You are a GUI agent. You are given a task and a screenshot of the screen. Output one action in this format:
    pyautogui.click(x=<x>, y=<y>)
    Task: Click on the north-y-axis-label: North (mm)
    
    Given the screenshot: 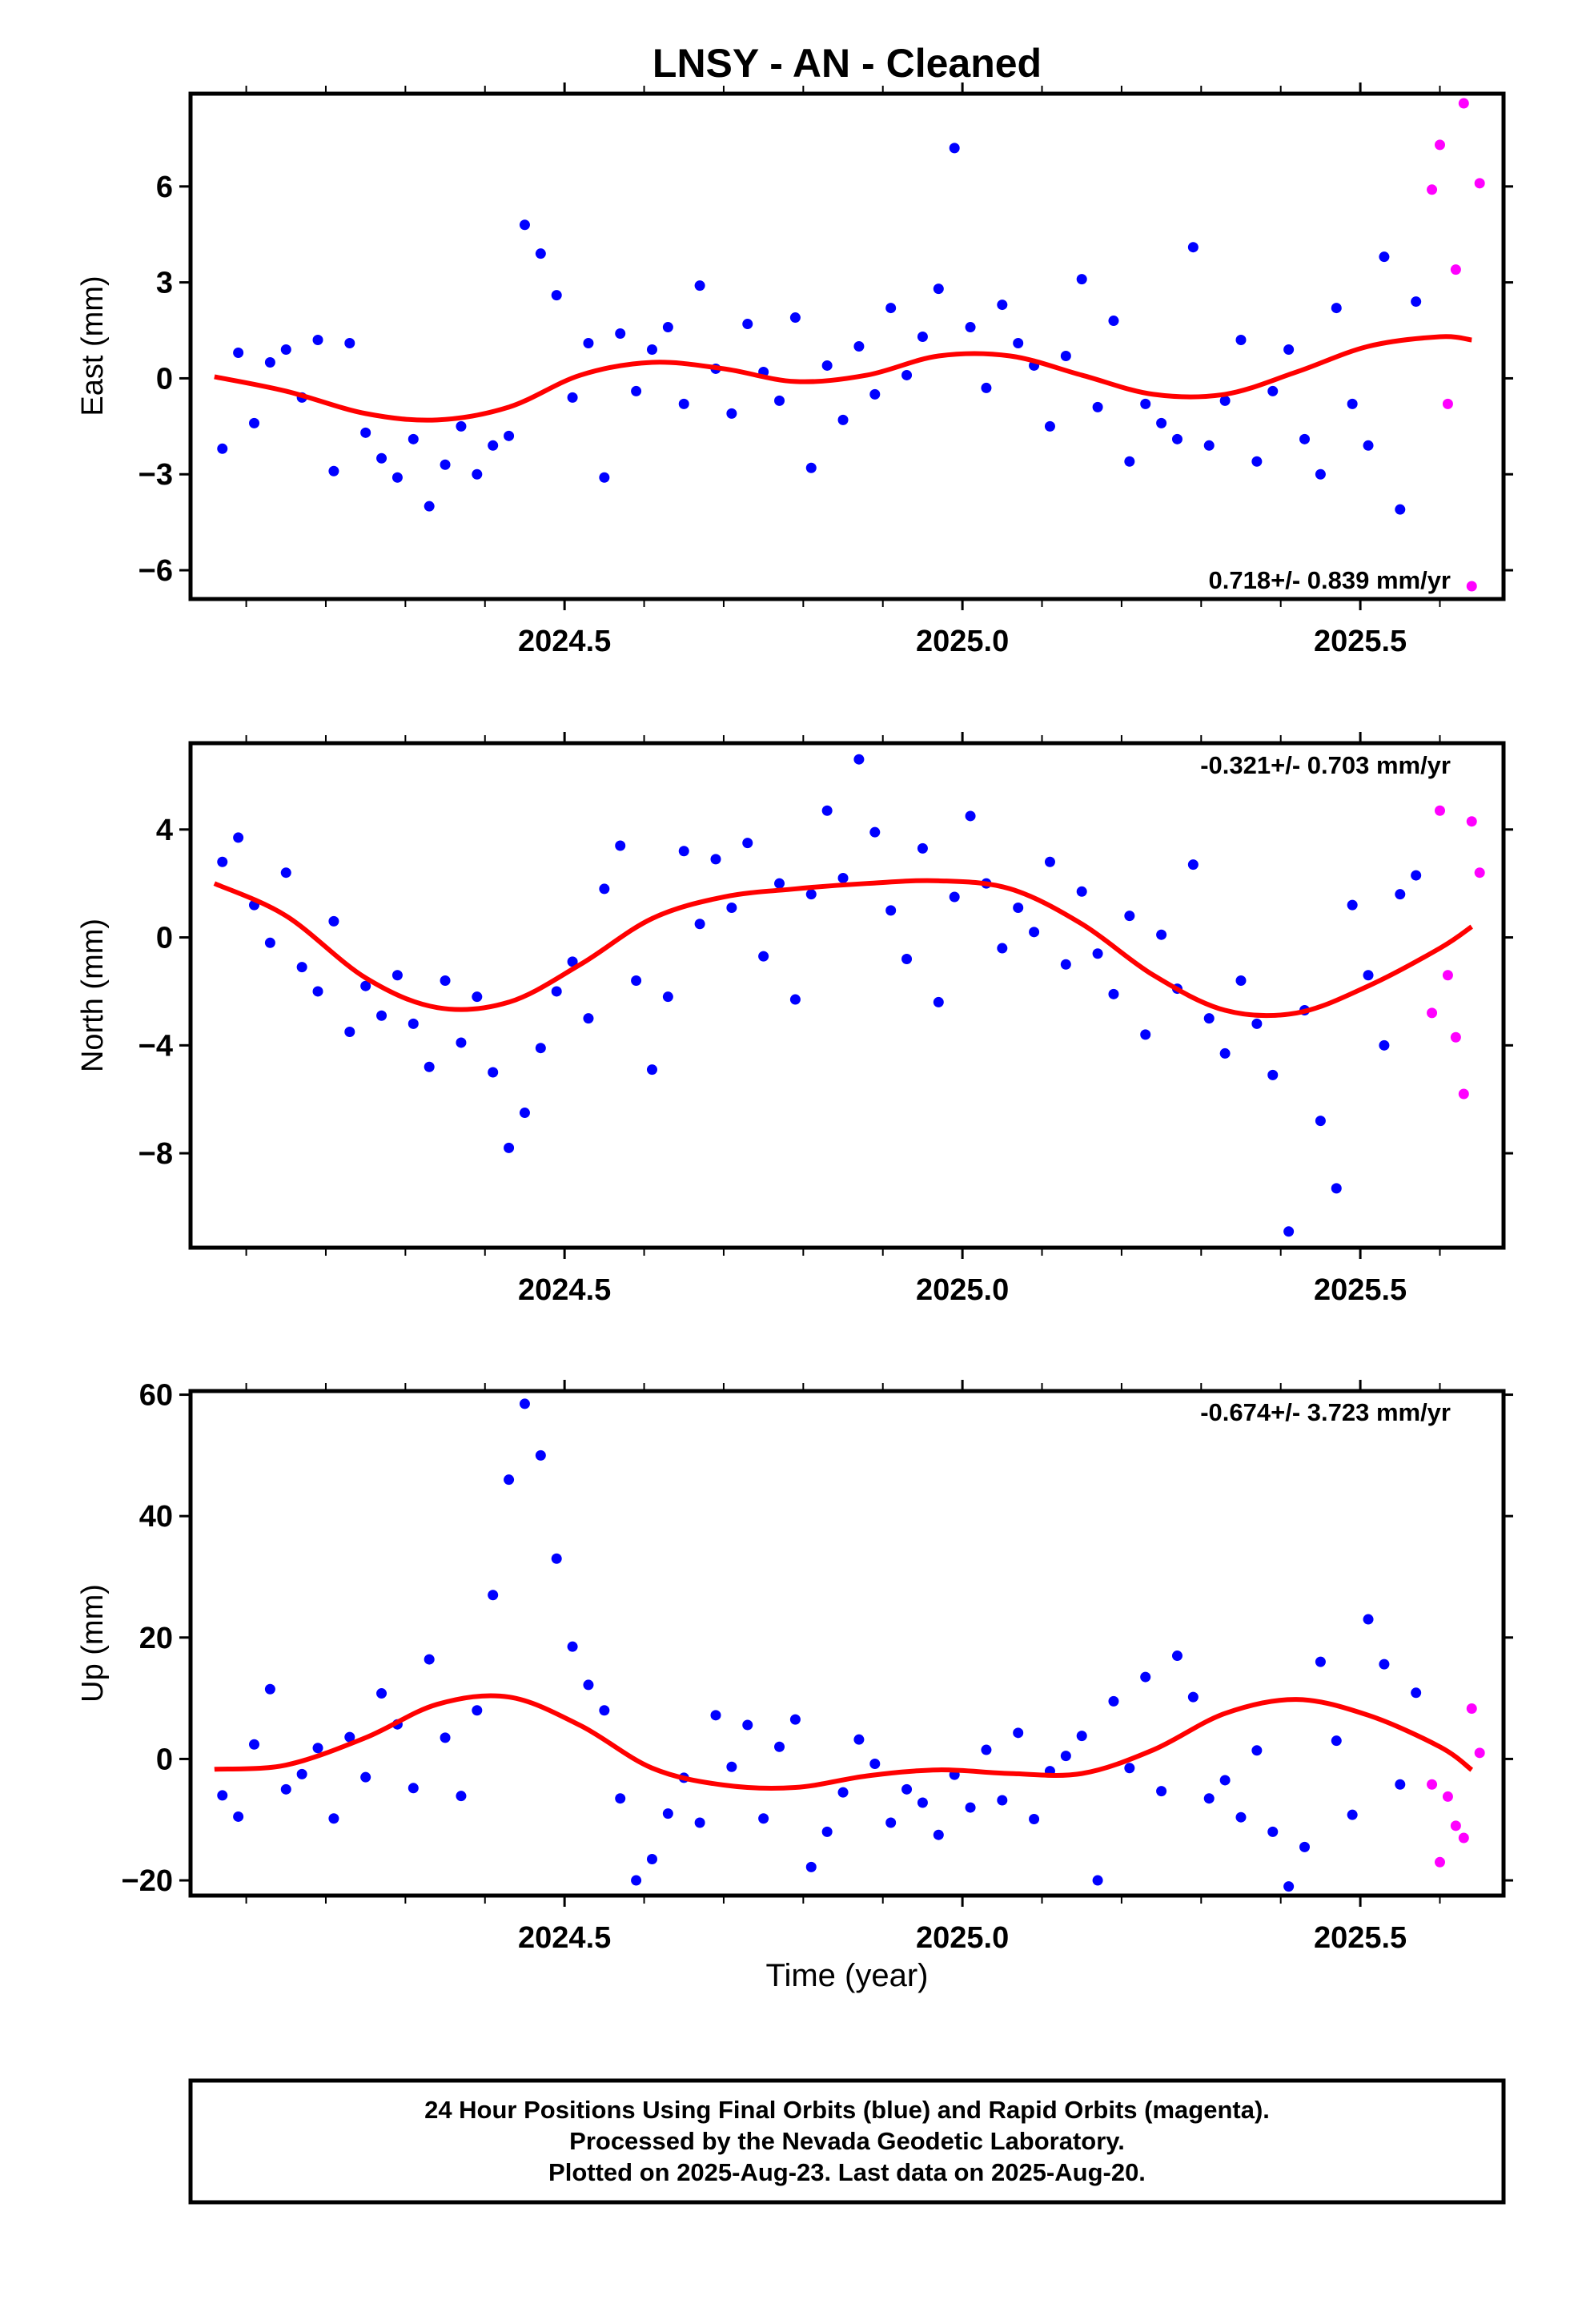 What is the action you would take?
    pyautogui.click(x=93, y=995)
    